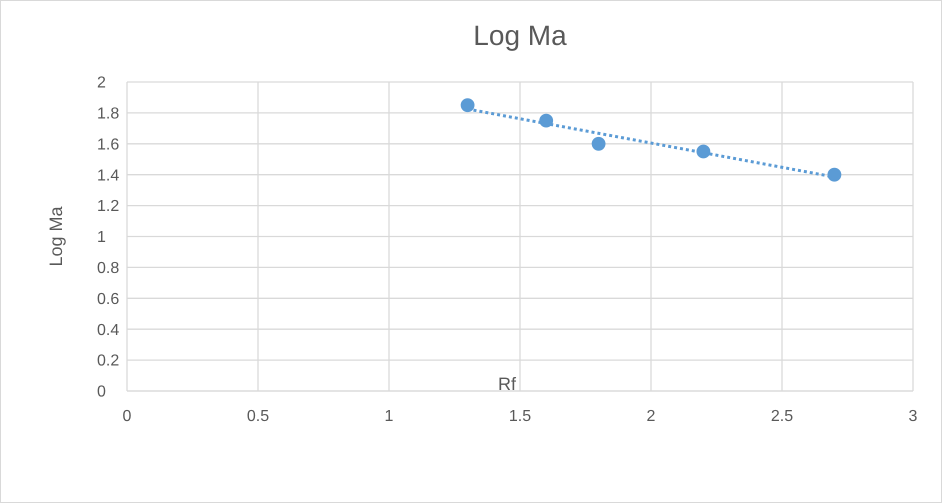  Describe the element at coordinates (782, 416) in the screenshot. I see `x-tick-label: 2.5` at that location.